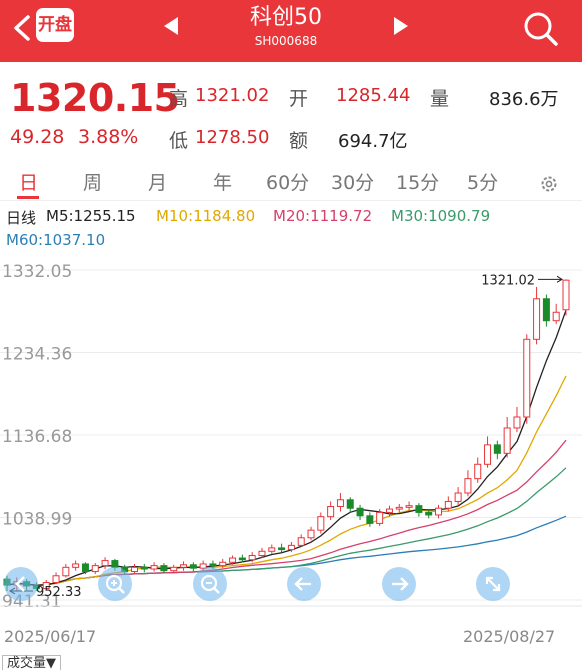  Describe the element at coordinates (540, 28) in the screenshot. I see `search-icon` at that location.